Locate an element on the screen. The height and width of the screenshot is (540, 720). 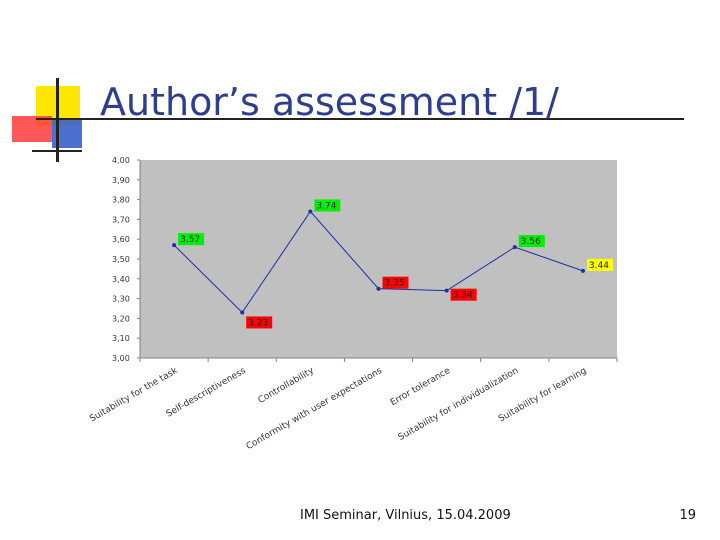
y-tick-label: 3,80 is located at coordinates (121, 200).